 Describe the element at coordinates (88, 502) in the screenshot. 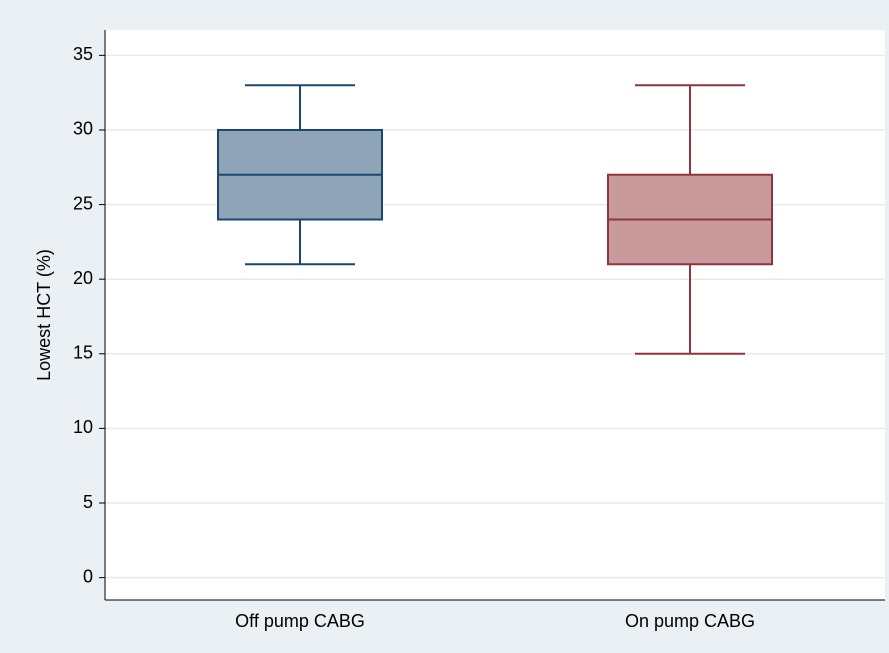

I see `y-tick-label: 5` at that location.